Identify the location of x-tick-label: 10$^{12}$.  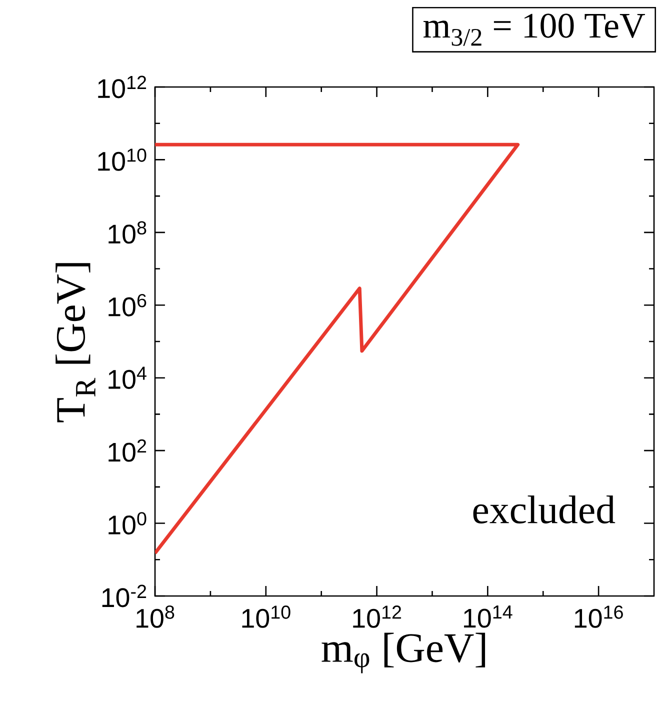
(377, 617).